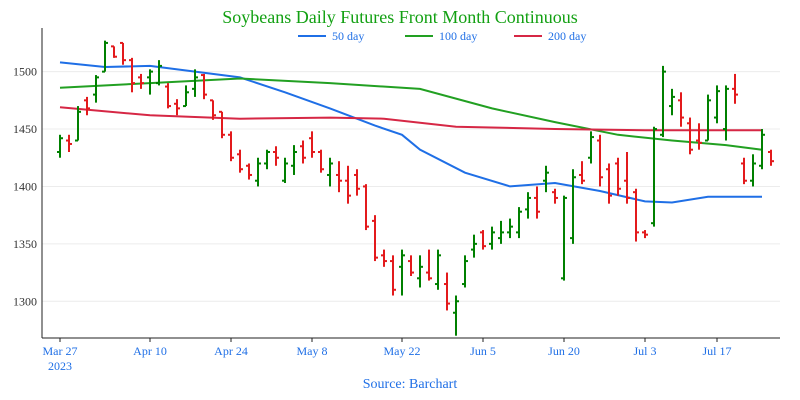 This screenshot has height=400, width=800. What do you see at coordinates (458, 36) in the screenshot?
I see `ma100-legend-label: 100 day` at bounding box center [458, 36].